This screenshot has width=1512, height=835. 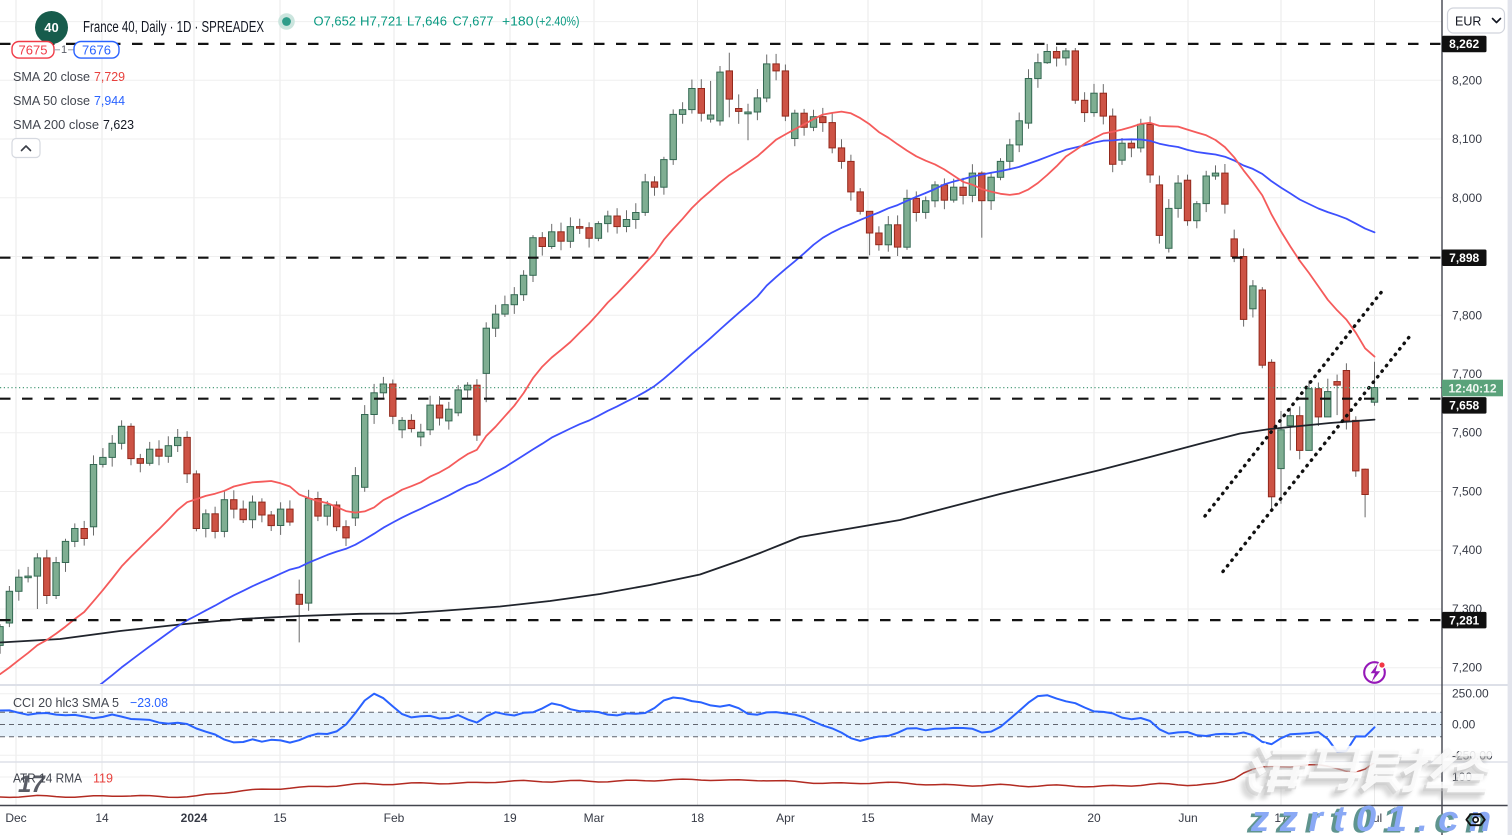 I want to click on svg-text: 250.00, so click(x=1470, y=694).